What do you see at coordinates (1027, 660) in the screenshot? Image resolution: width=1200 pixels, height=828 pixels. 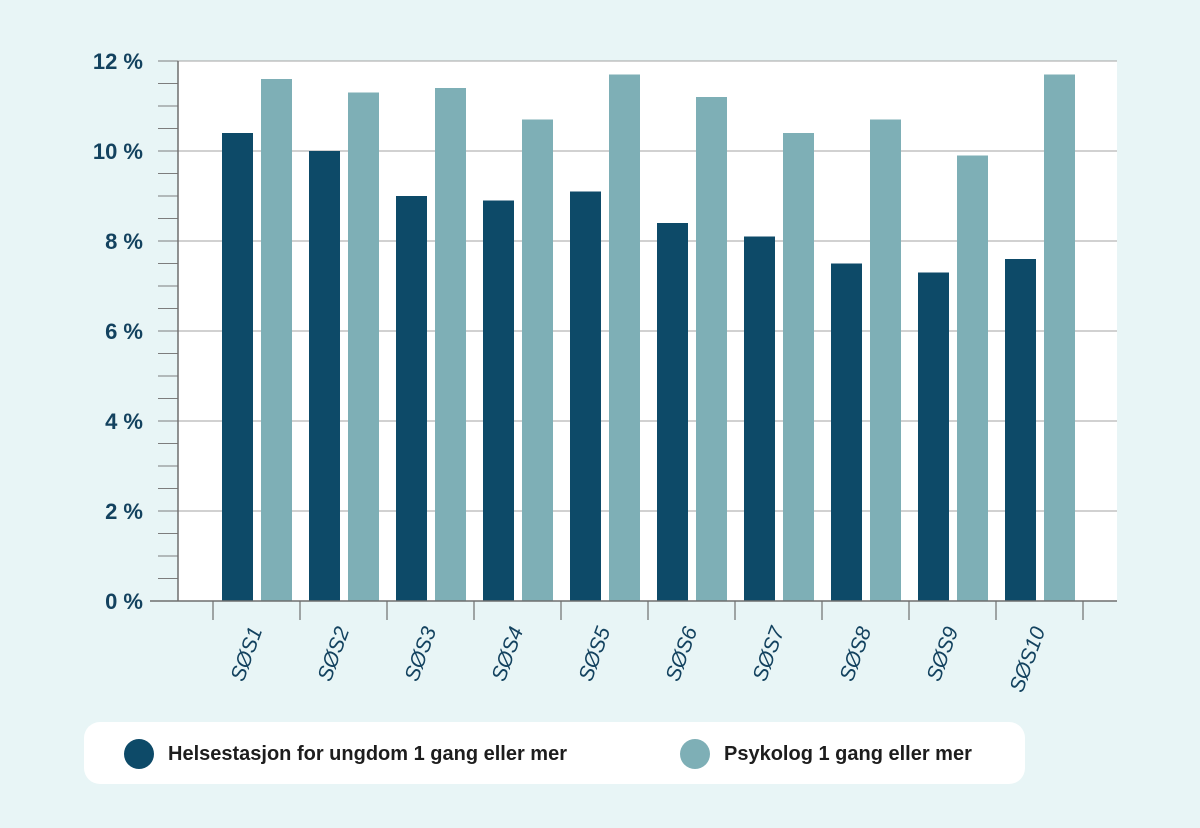 I see `x-tick-label: SØS10` at bounding box center [1027, 660].